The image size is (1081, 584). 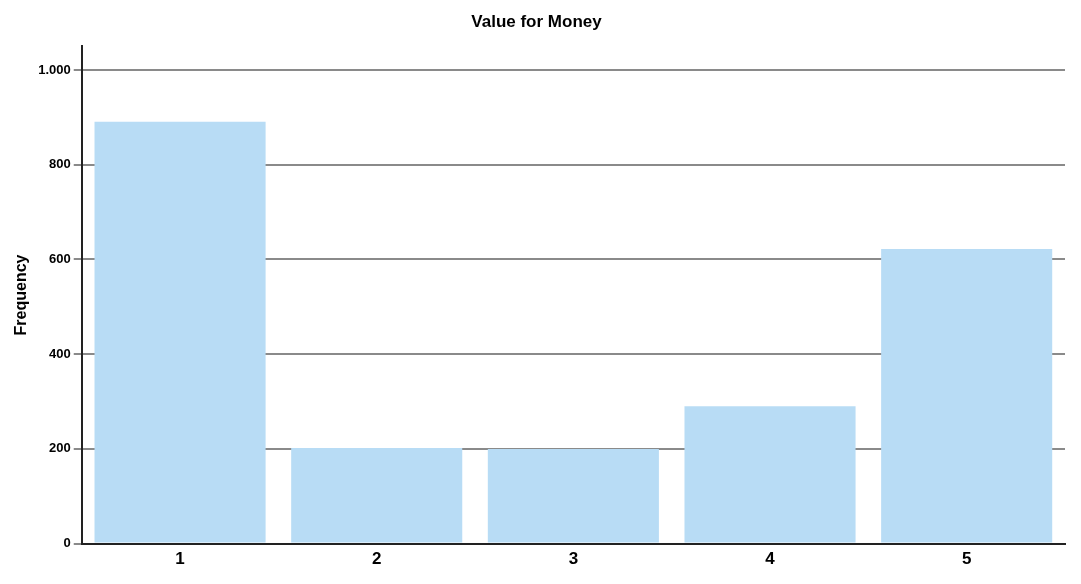 I want to click on y-tick-label: 1.000, so click(x=54, y=69).